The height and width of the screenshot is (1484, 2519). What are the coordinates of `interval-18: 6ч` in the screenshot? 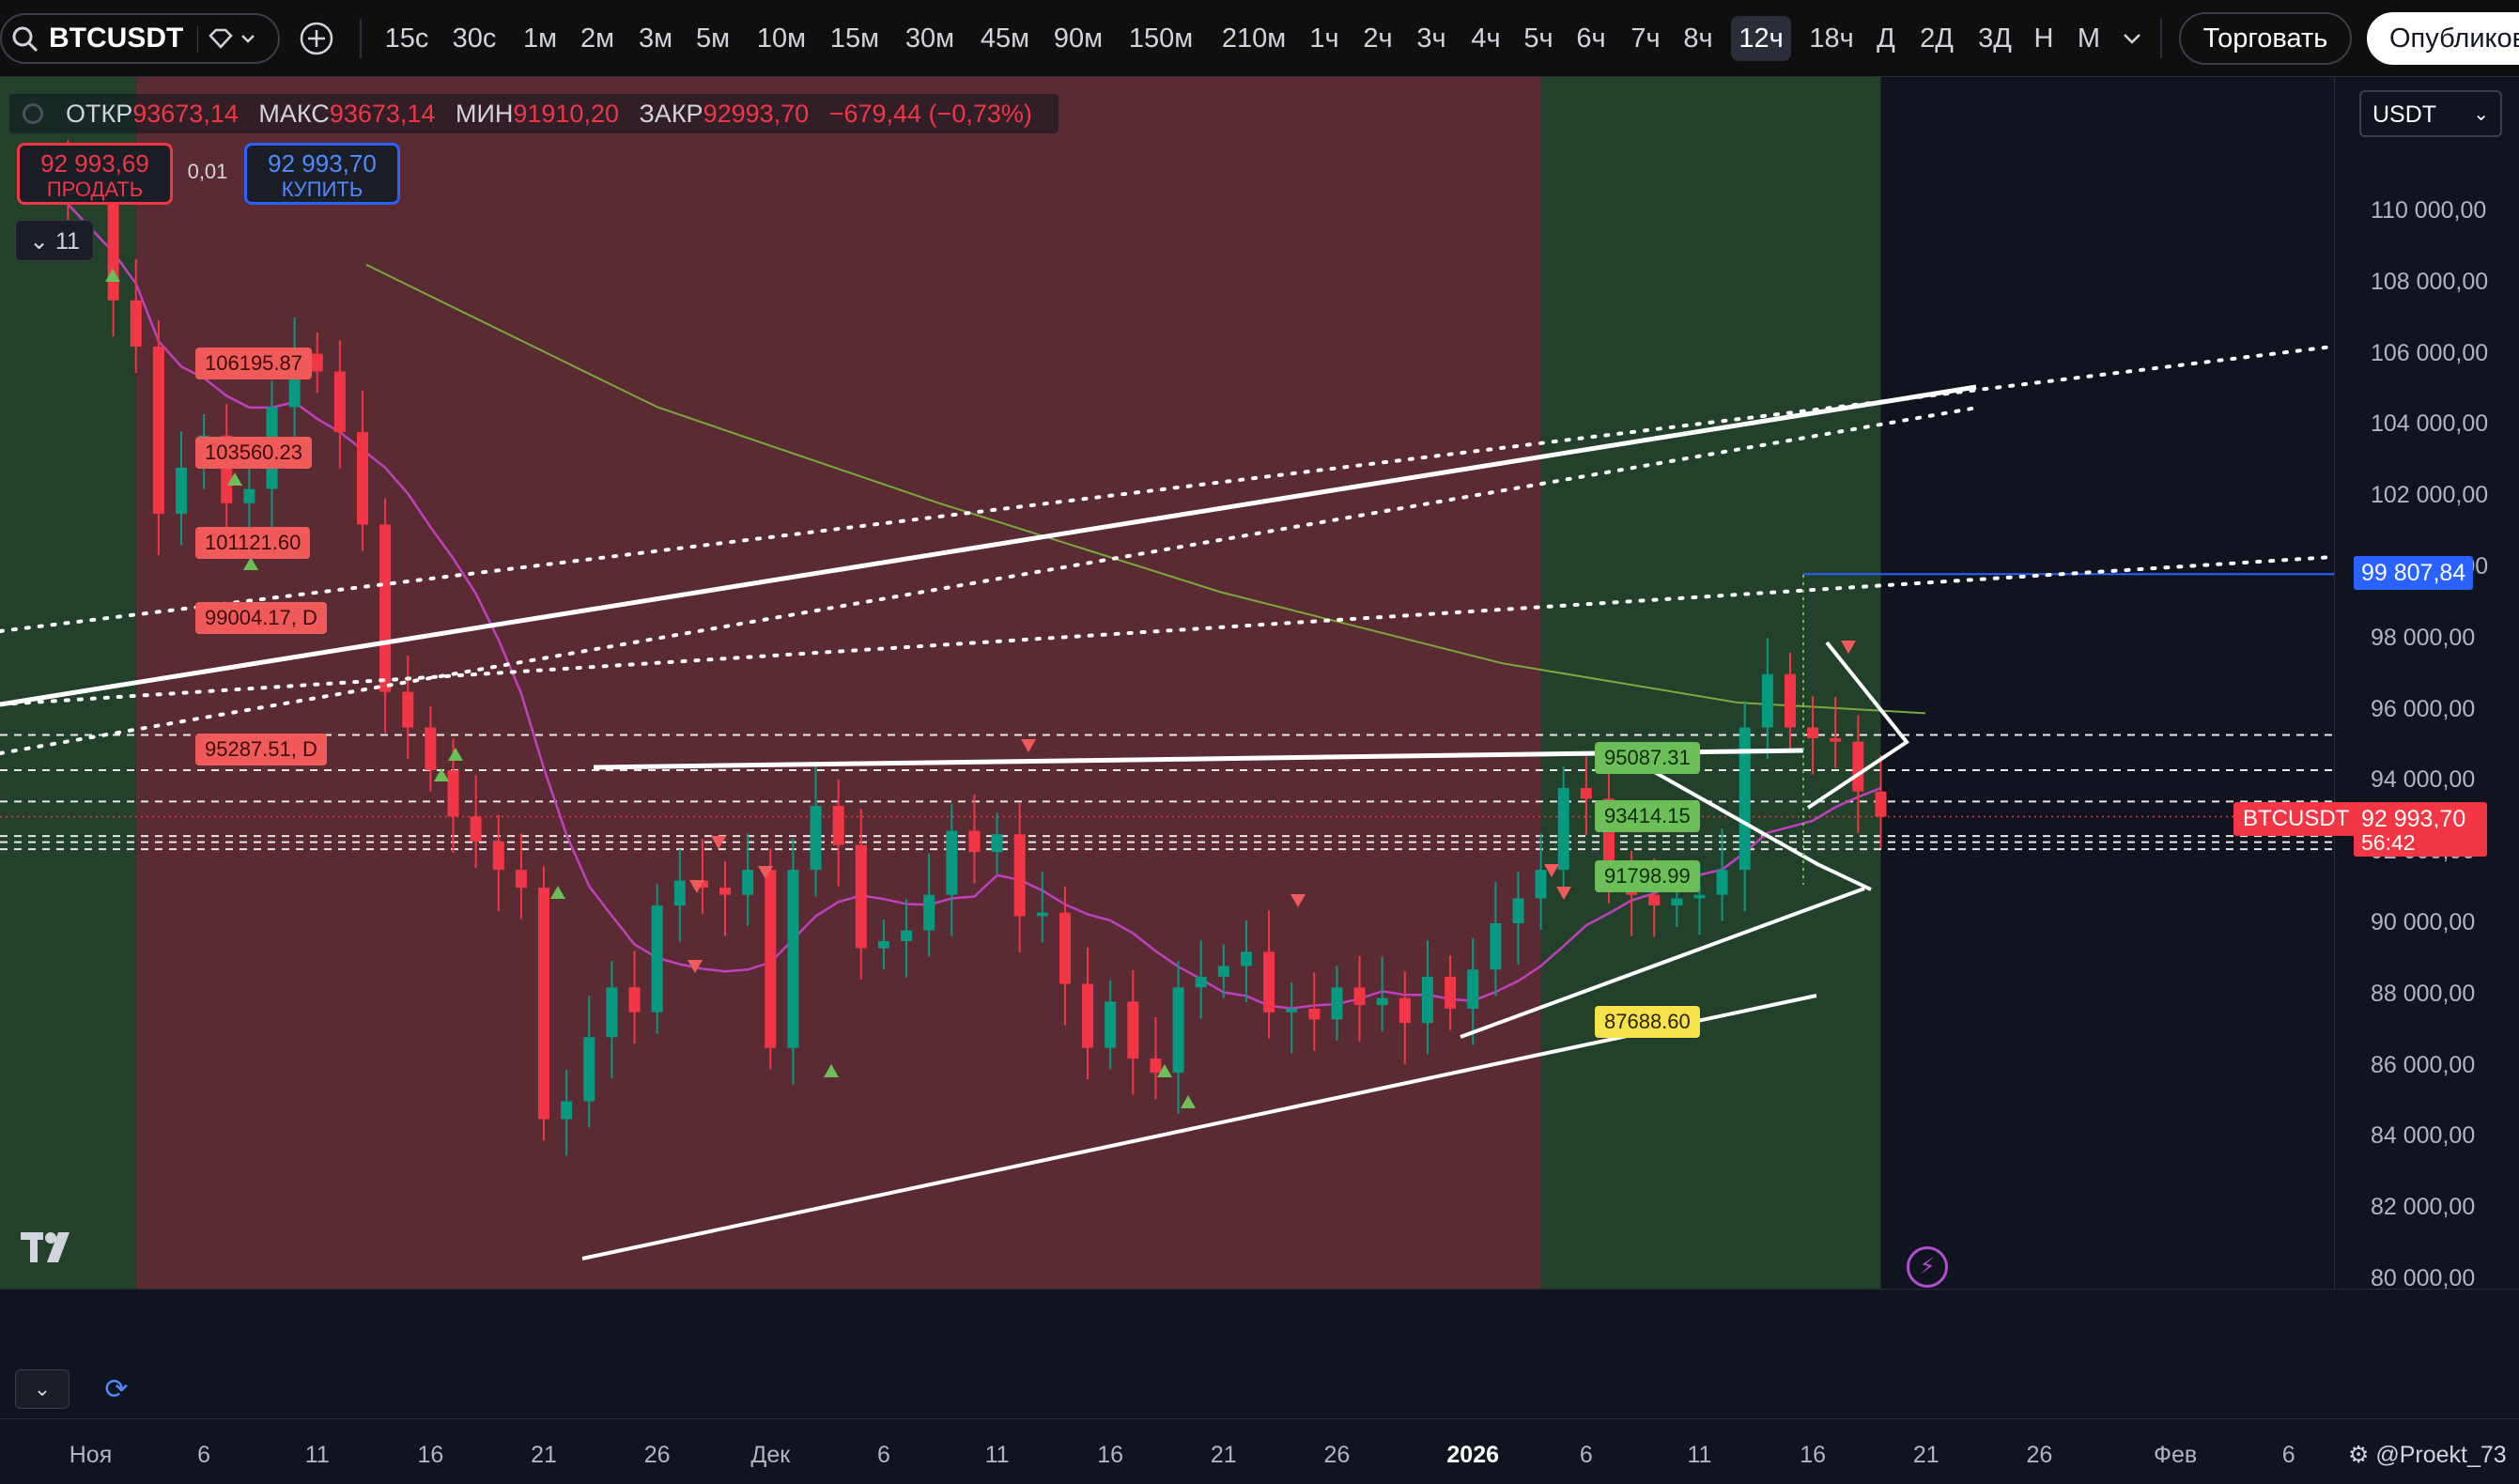 It's located at (1591, 39).